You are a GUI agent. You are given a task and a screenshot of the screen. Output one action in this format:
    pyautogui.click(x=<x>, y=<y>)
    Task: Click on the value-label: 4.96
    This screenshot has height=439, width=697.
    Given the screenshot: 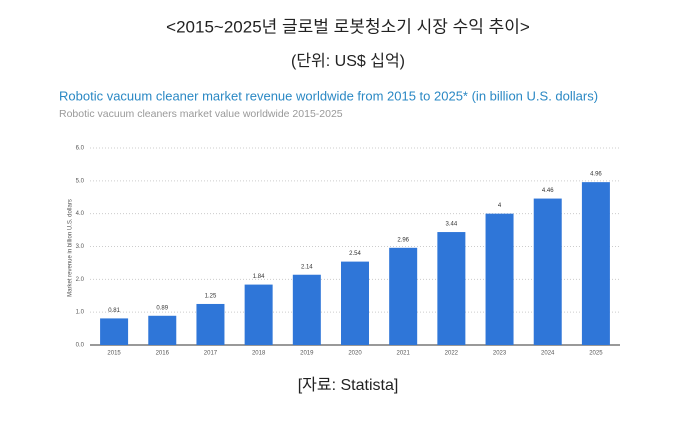 What is the action you would take?
    pyautogui.click(x=596, y=175)
    